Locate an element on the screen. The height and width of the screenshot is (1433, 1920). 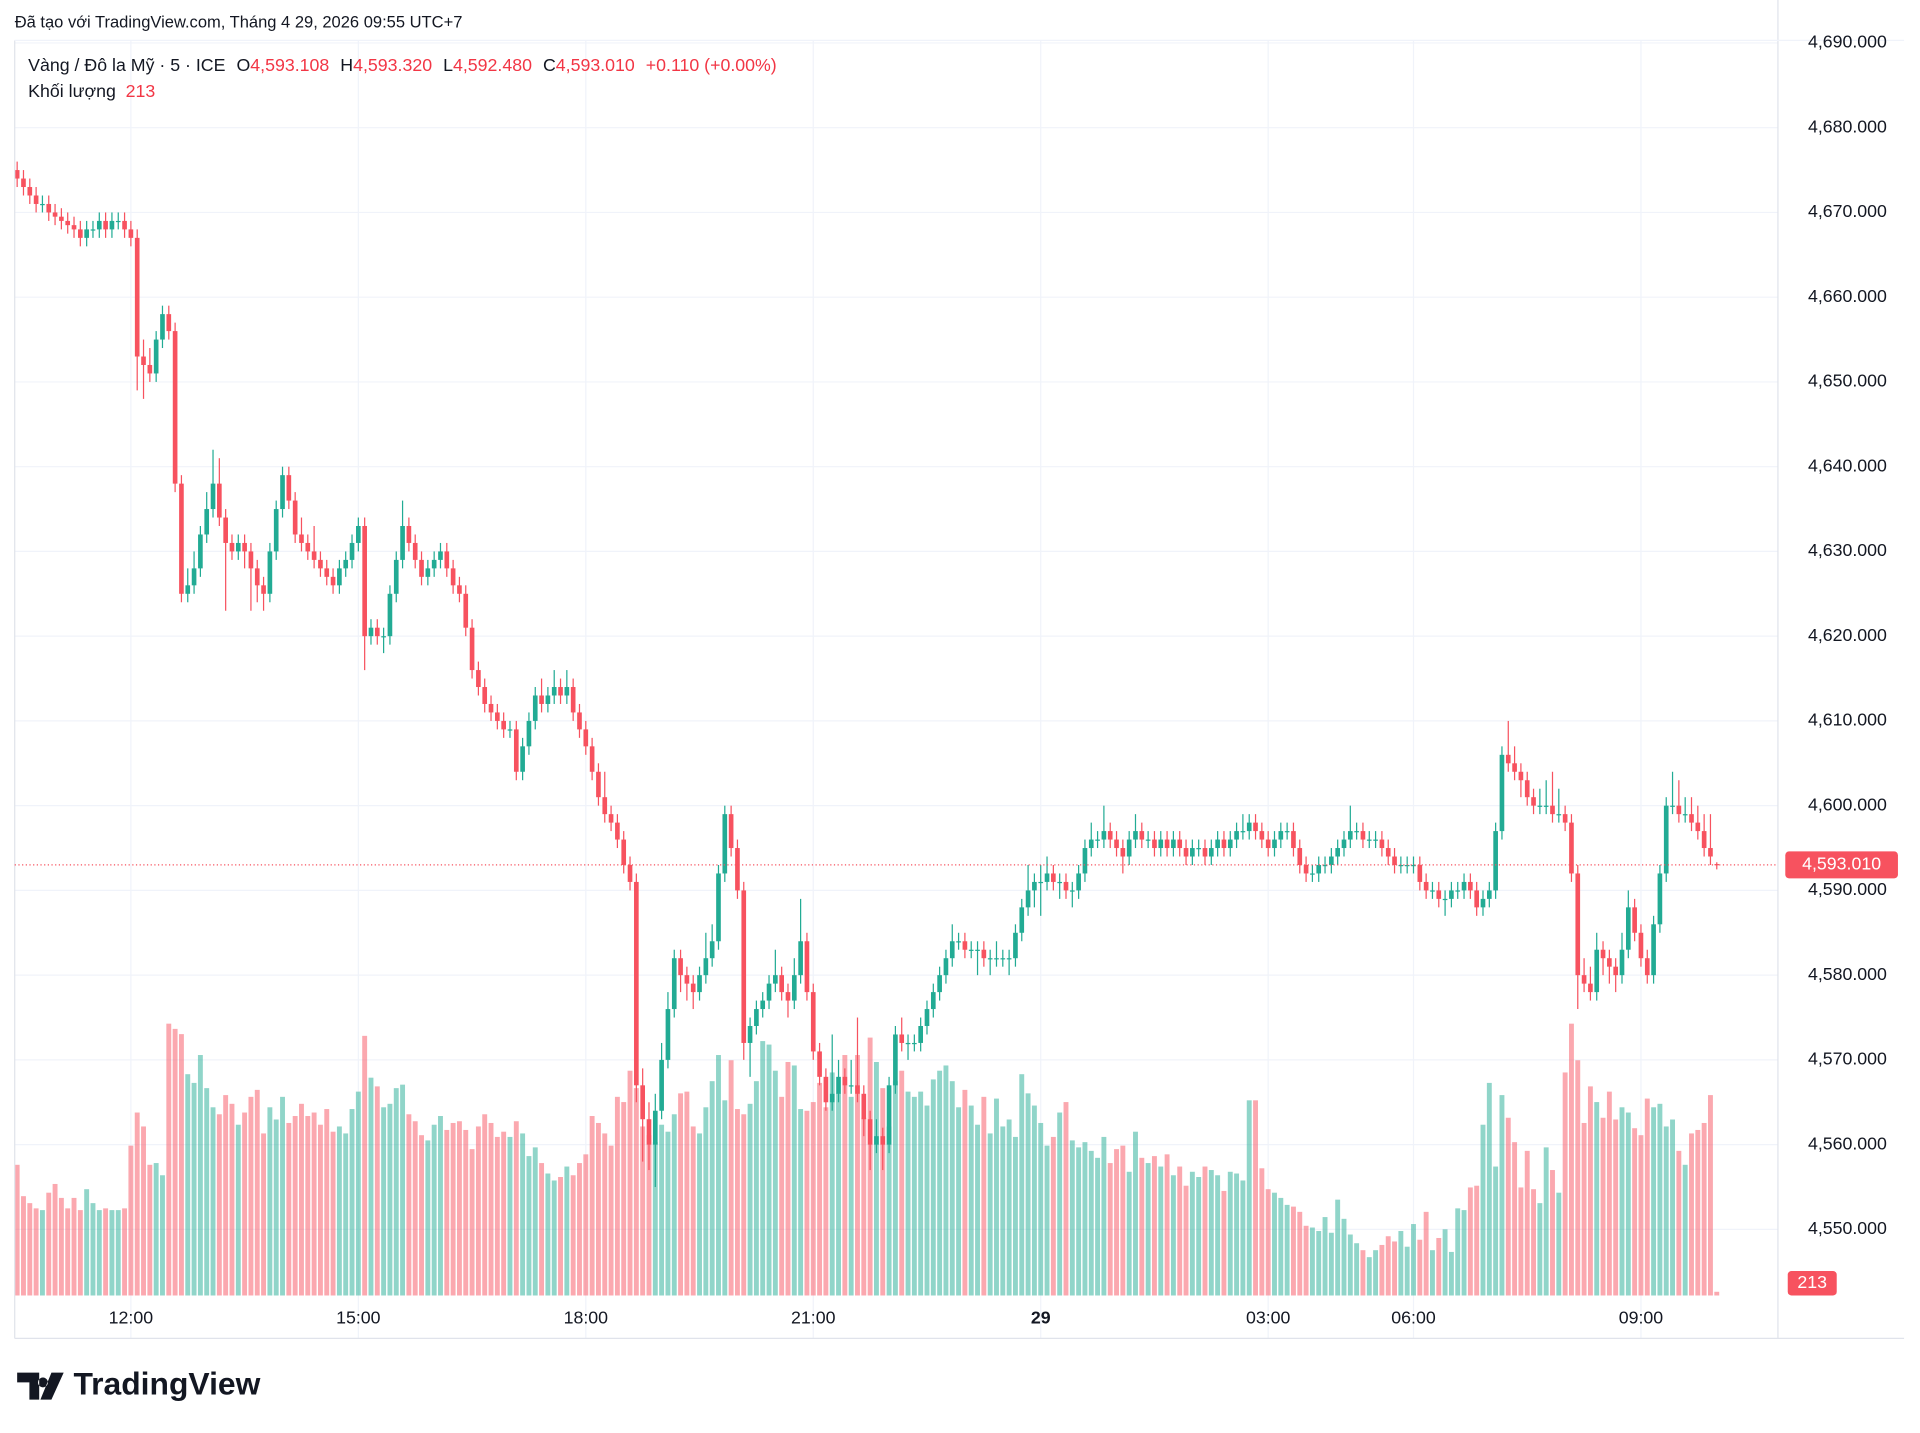
y-tick-label: 4,650.000 is located at coordinates (1847, 381).